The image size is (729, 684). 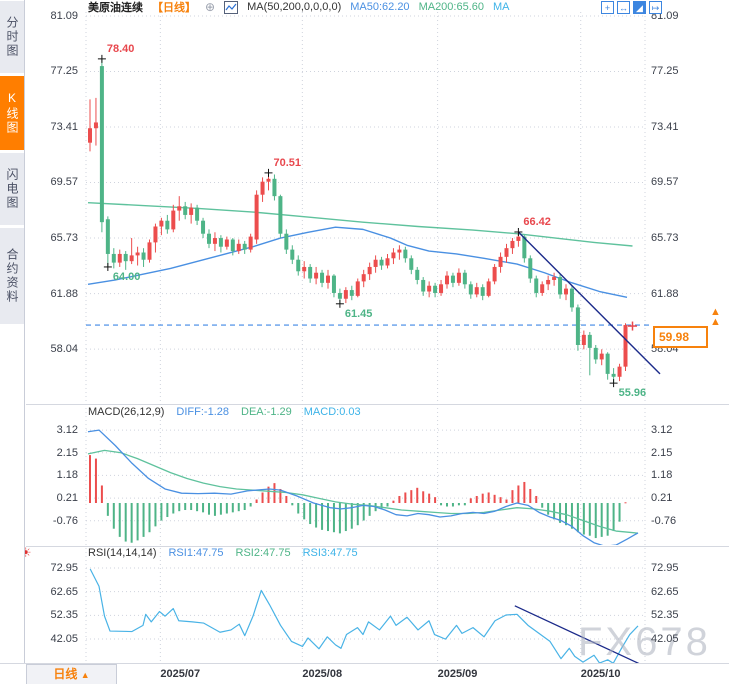 I want to click on rsi1-value: RSI1:47.75, so click(x=196, y=553).